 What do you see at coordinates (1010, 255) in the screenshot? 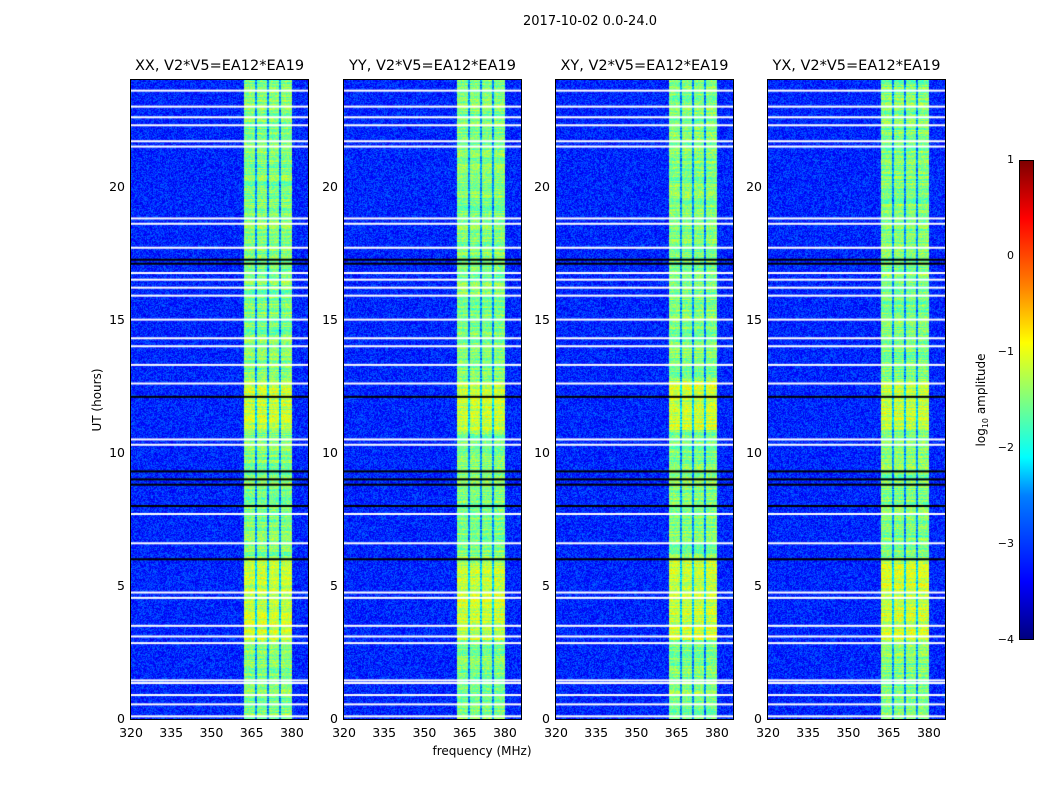
I see `colorbar-tick-label: 0` at bounding box center [1010, 255].